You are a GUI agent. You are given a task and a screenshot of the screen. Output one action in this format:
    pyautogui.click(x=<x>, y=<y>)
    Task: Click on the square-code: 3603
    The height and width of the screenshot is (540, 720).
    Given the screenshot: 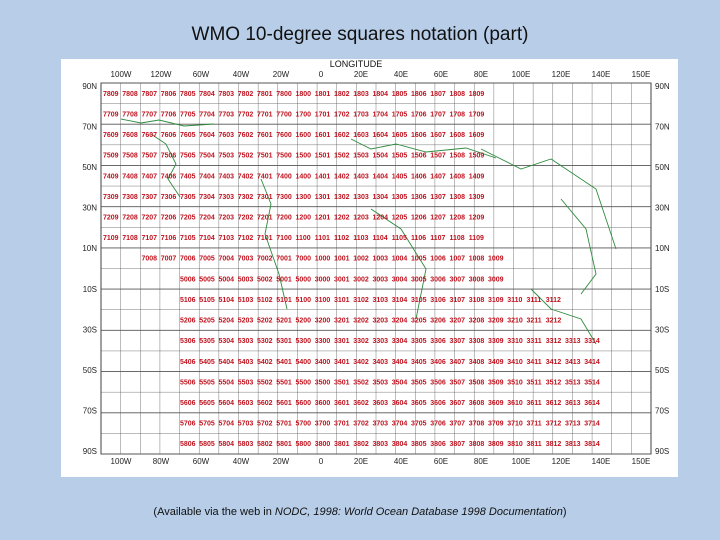 What is the action you would take?
    pyautogui.click(x=381, y=403)
    